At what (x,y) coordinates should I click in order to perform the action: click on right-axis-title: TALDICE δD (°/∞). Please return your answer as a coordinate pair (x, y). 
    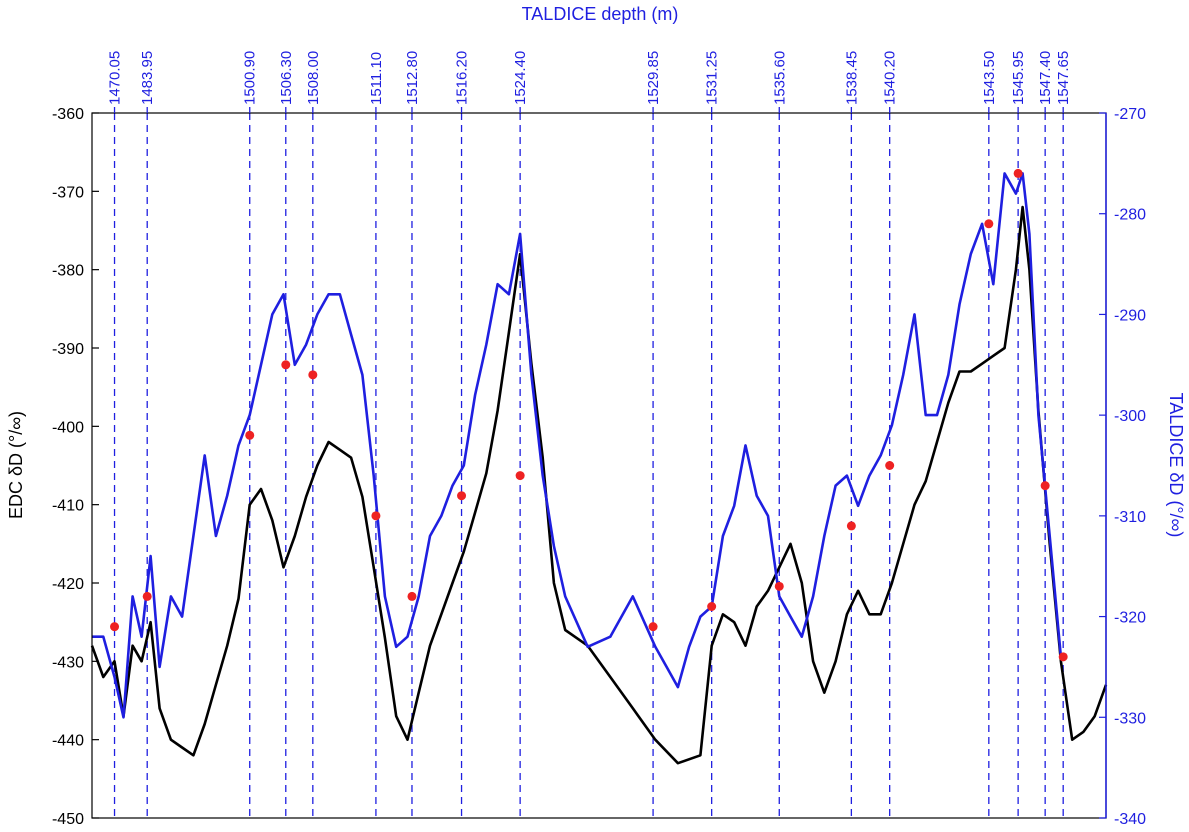
    Looking at the image, I should click on (1176, 465).